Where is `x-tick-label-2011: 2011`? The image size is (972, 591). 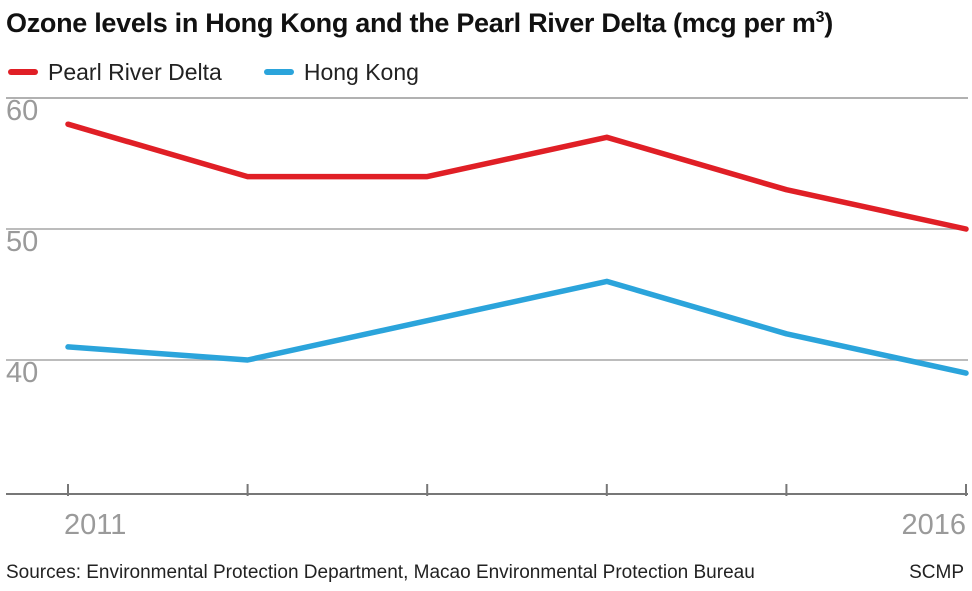
x-tick-label-2011: 2011 is located at coordinates (95, 525).